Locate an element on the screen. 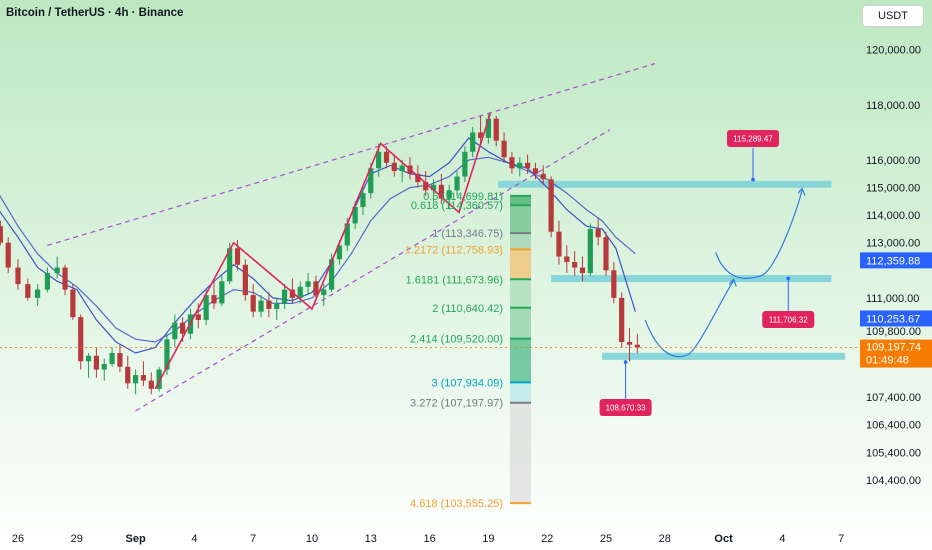  y-tick-label: 104,400.00 is located at coordinates (893, 481).